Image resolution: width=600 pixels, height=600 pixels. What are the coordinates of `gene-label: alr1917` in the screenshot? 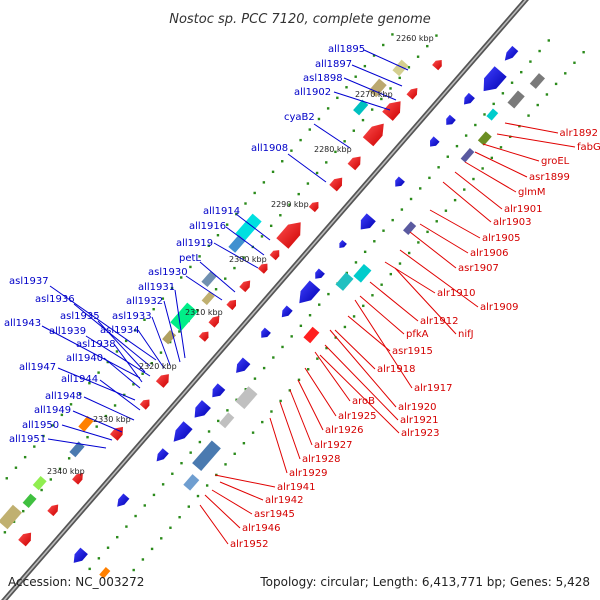 It's located at (433, 388).